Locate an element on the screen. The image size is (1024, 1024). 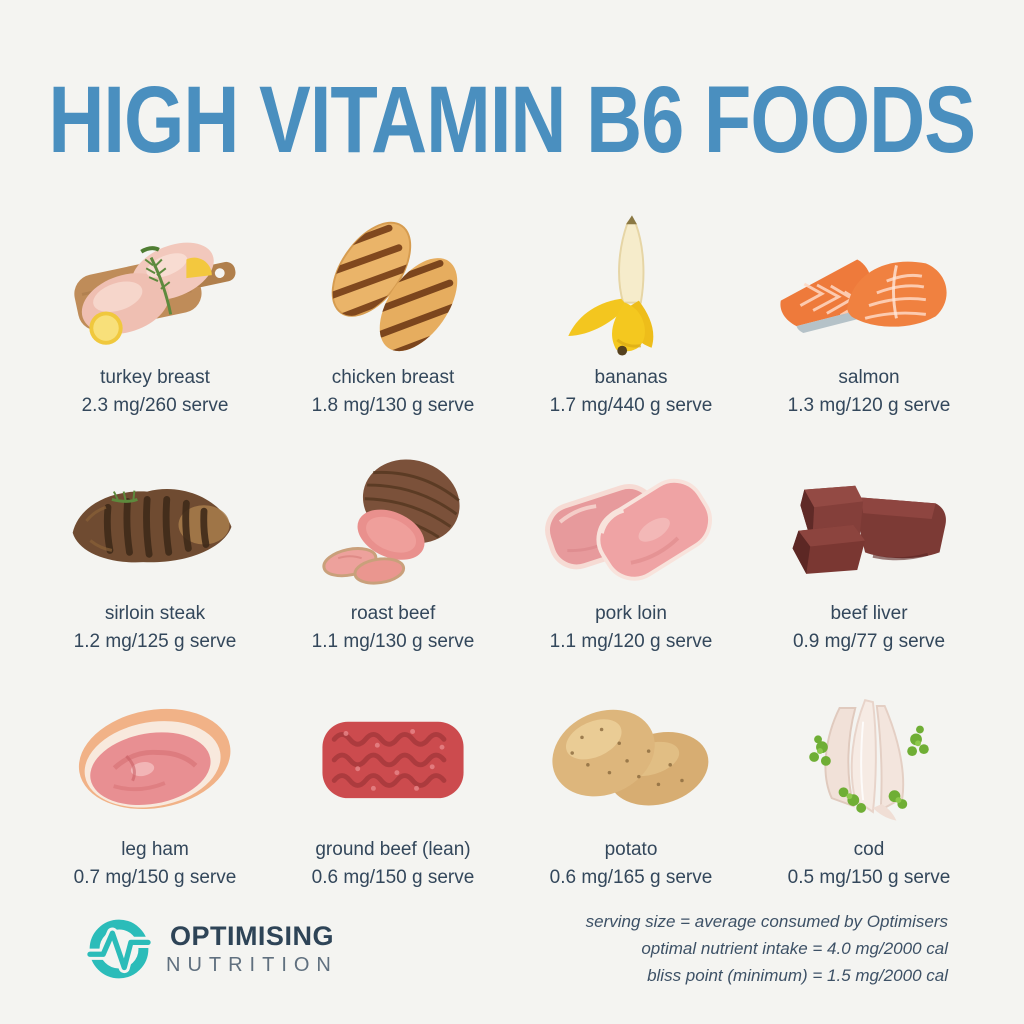
food-item-cod: cod 0.5 mg/150 g serve is located at coordinates (869, 786).